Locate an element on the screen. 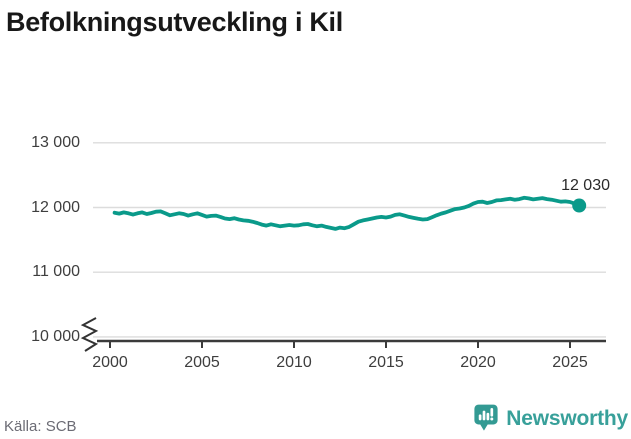  source-note: Källa: SCB is located at coordinates (40, 426).